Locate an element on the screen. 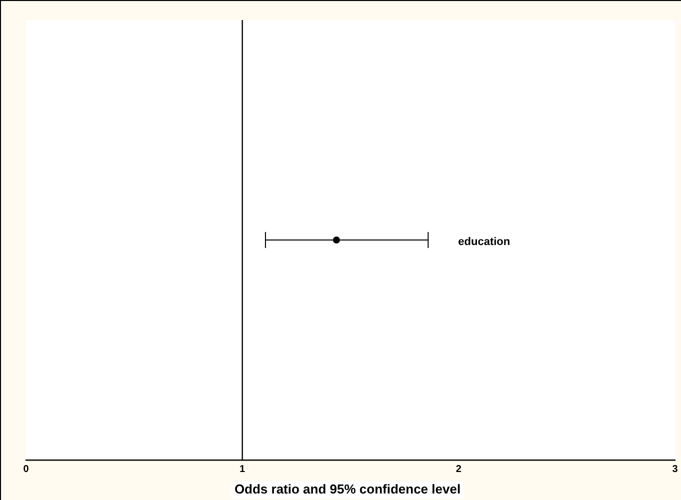  x-tick-label: 0 is located at coordinates (26, 469).